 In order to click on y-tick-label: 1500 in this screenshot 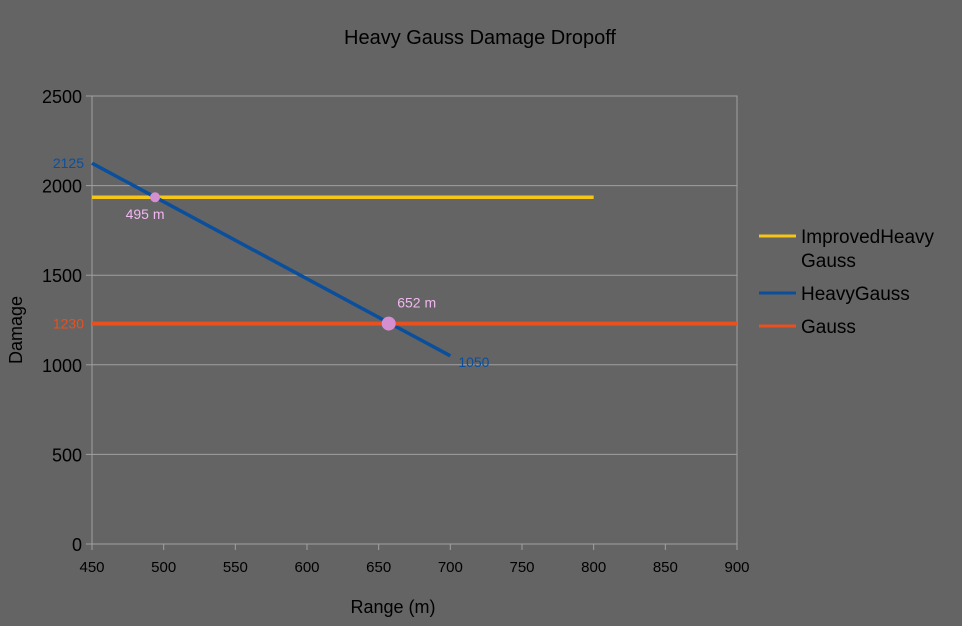, I will do `click(62, 276)`.